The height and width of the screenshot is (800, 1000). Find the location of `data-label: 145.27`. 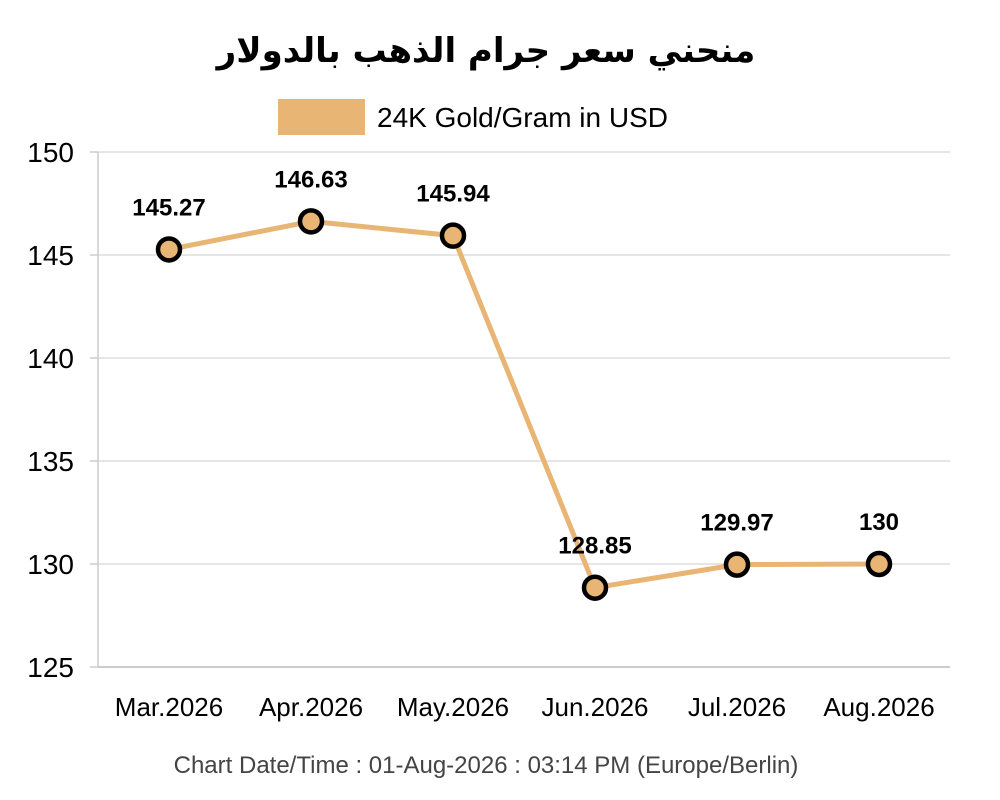

data-label: 145.27 is located at coordinates (168, 207).